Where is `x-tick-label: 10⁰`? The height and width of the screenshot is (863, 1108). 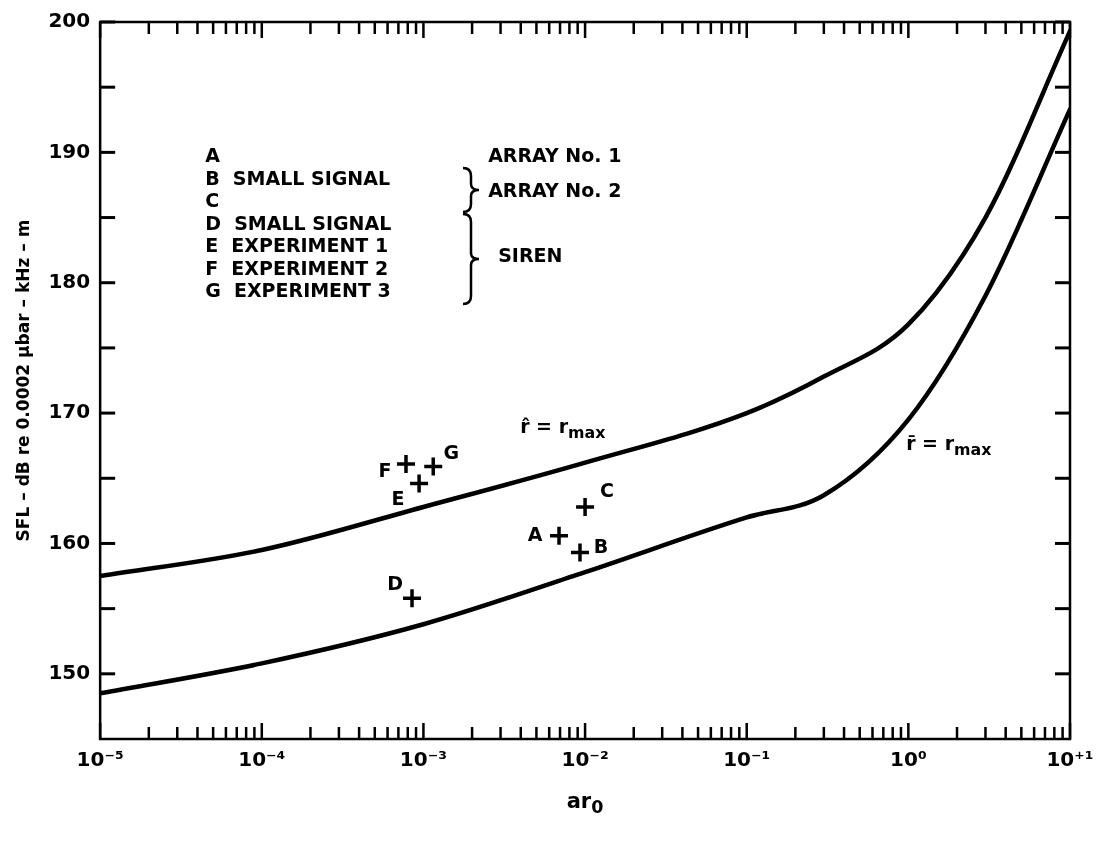
x-tick-label: 10⁰ is located at coordinates (908, 759).